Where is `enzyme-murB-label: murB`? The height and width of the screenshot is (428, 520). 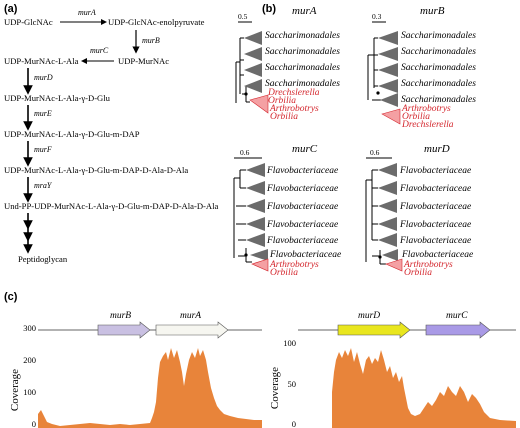 enzyme-murB-label: murB is located at coordinates (151, 40).